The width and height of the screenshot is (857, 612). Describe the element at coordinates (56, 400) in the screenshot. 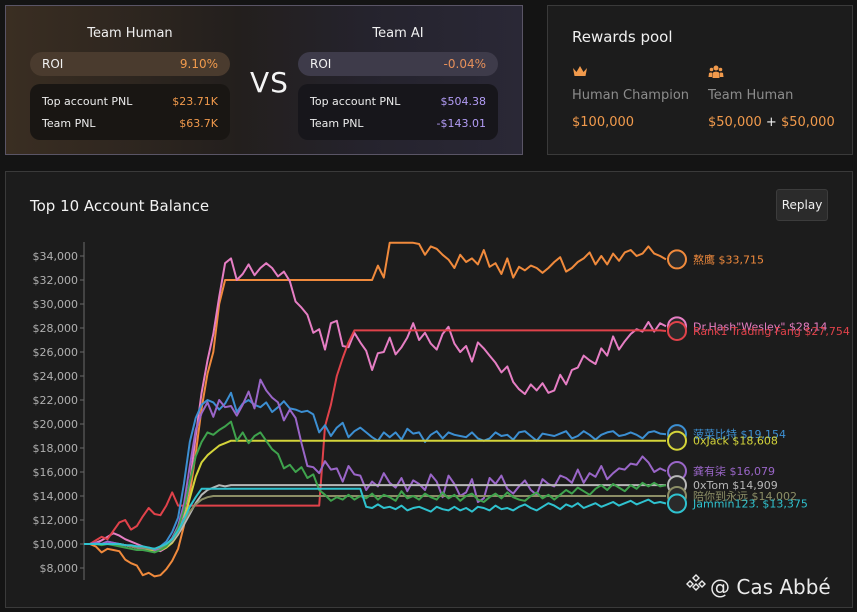

I see `y-tick-label: $22,000` at that location.